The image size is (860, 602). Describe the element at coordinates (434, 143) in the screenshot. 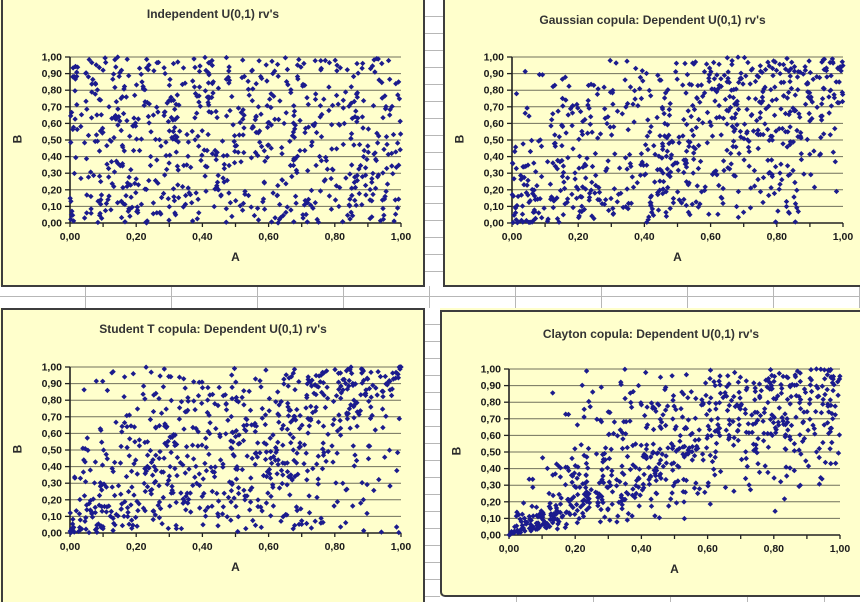

I see `spreadsheet-cells-column-top` at that location.